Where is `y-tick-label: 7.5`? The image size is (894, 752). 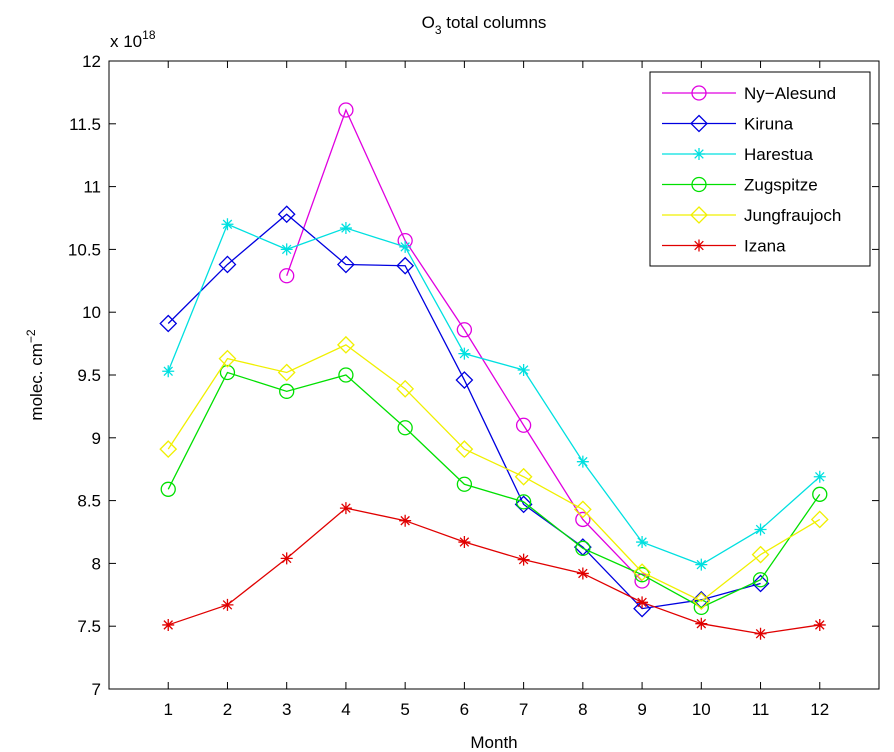 y-tick-label: 7.5 is located at coordinates (89, 626).